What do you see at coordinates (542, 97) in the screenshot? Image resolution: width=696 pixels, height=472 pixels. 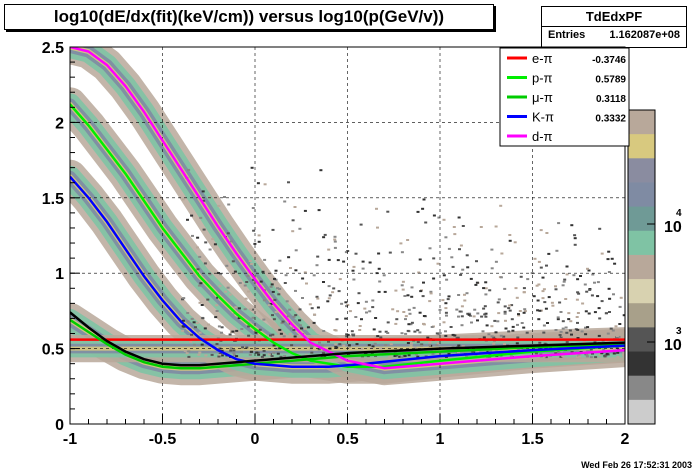 I see `legend-label: μ-π` at bounding box center [542, 97].